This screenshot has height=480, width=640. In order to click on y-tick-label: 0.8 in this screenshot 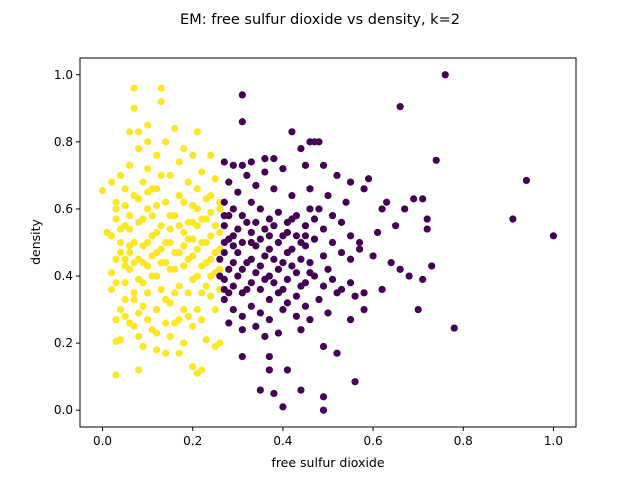, I will do `click(63, 142)`.